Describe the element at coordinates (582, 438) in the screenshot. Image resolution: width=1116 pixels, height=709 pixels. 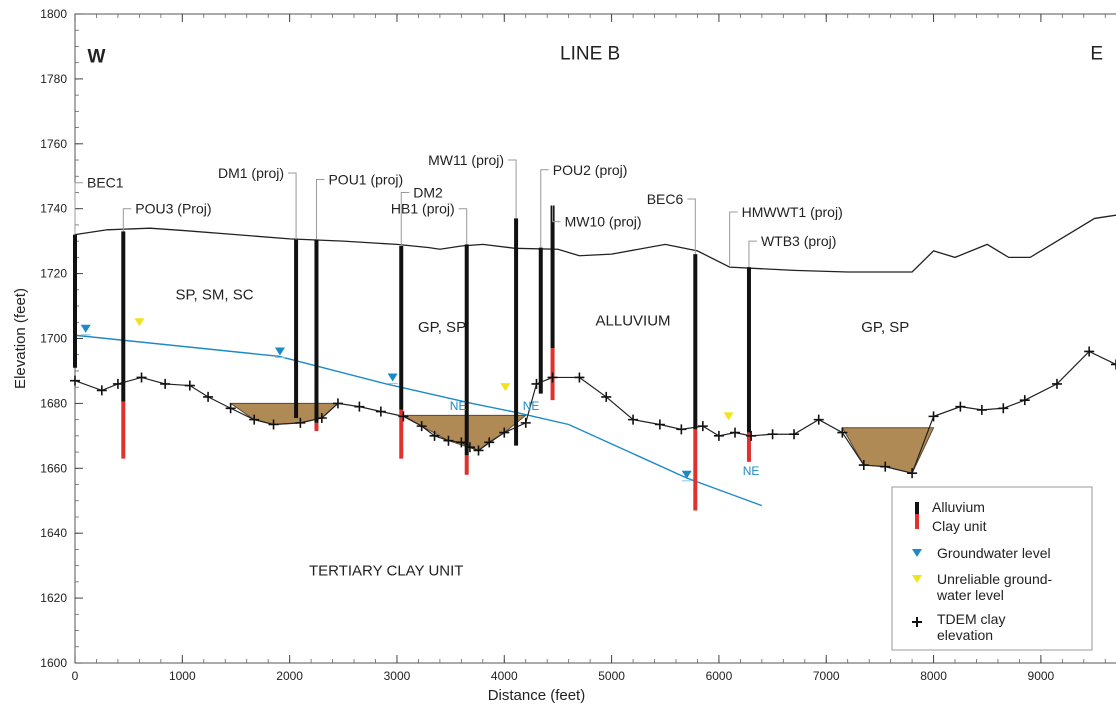
I see `clay-pockets` at that location.